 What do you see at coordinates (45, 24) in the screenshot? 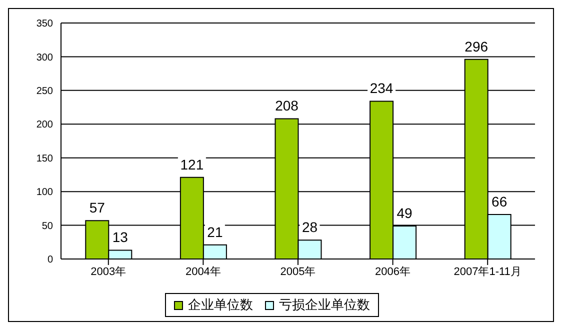
I see `y-tick-label: 350` at bounding box center [45, 24].